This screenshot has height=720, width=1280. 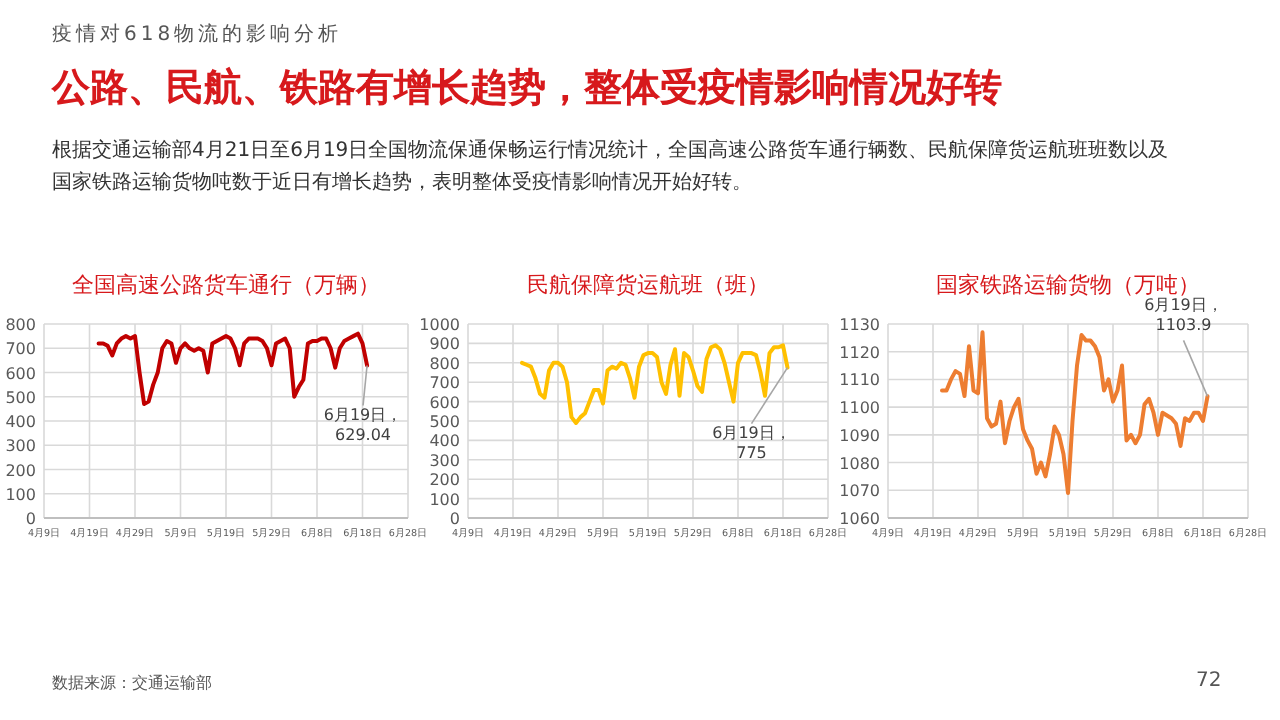 What do you see at coordinates (527, 89) in the screenshot?
I see `text: 公路、民航、铁路有增长趋势，整体受疫情影响情况好转` at bounding box center [527, 89].